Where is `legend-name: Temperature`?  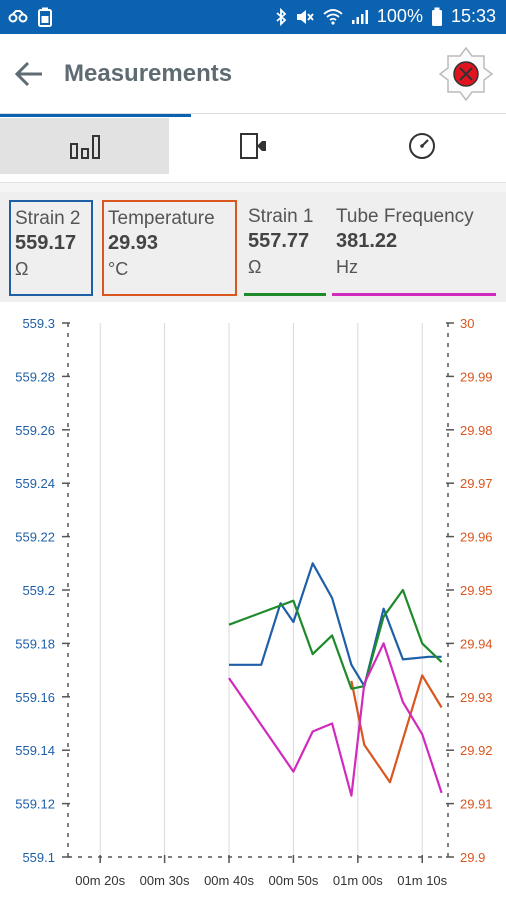 legend-name: Temperature is located at coordinates (161, 218).